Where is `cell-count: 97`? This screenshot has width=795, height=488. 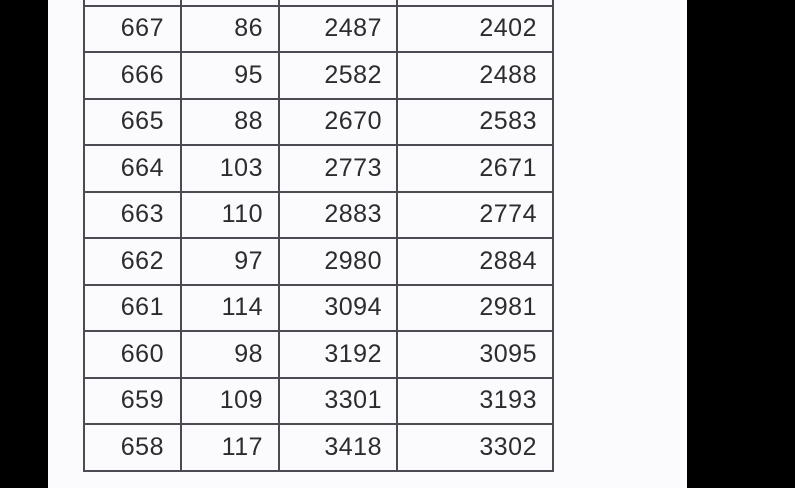
cell-count: 97 is located at coordinates (230, 261).